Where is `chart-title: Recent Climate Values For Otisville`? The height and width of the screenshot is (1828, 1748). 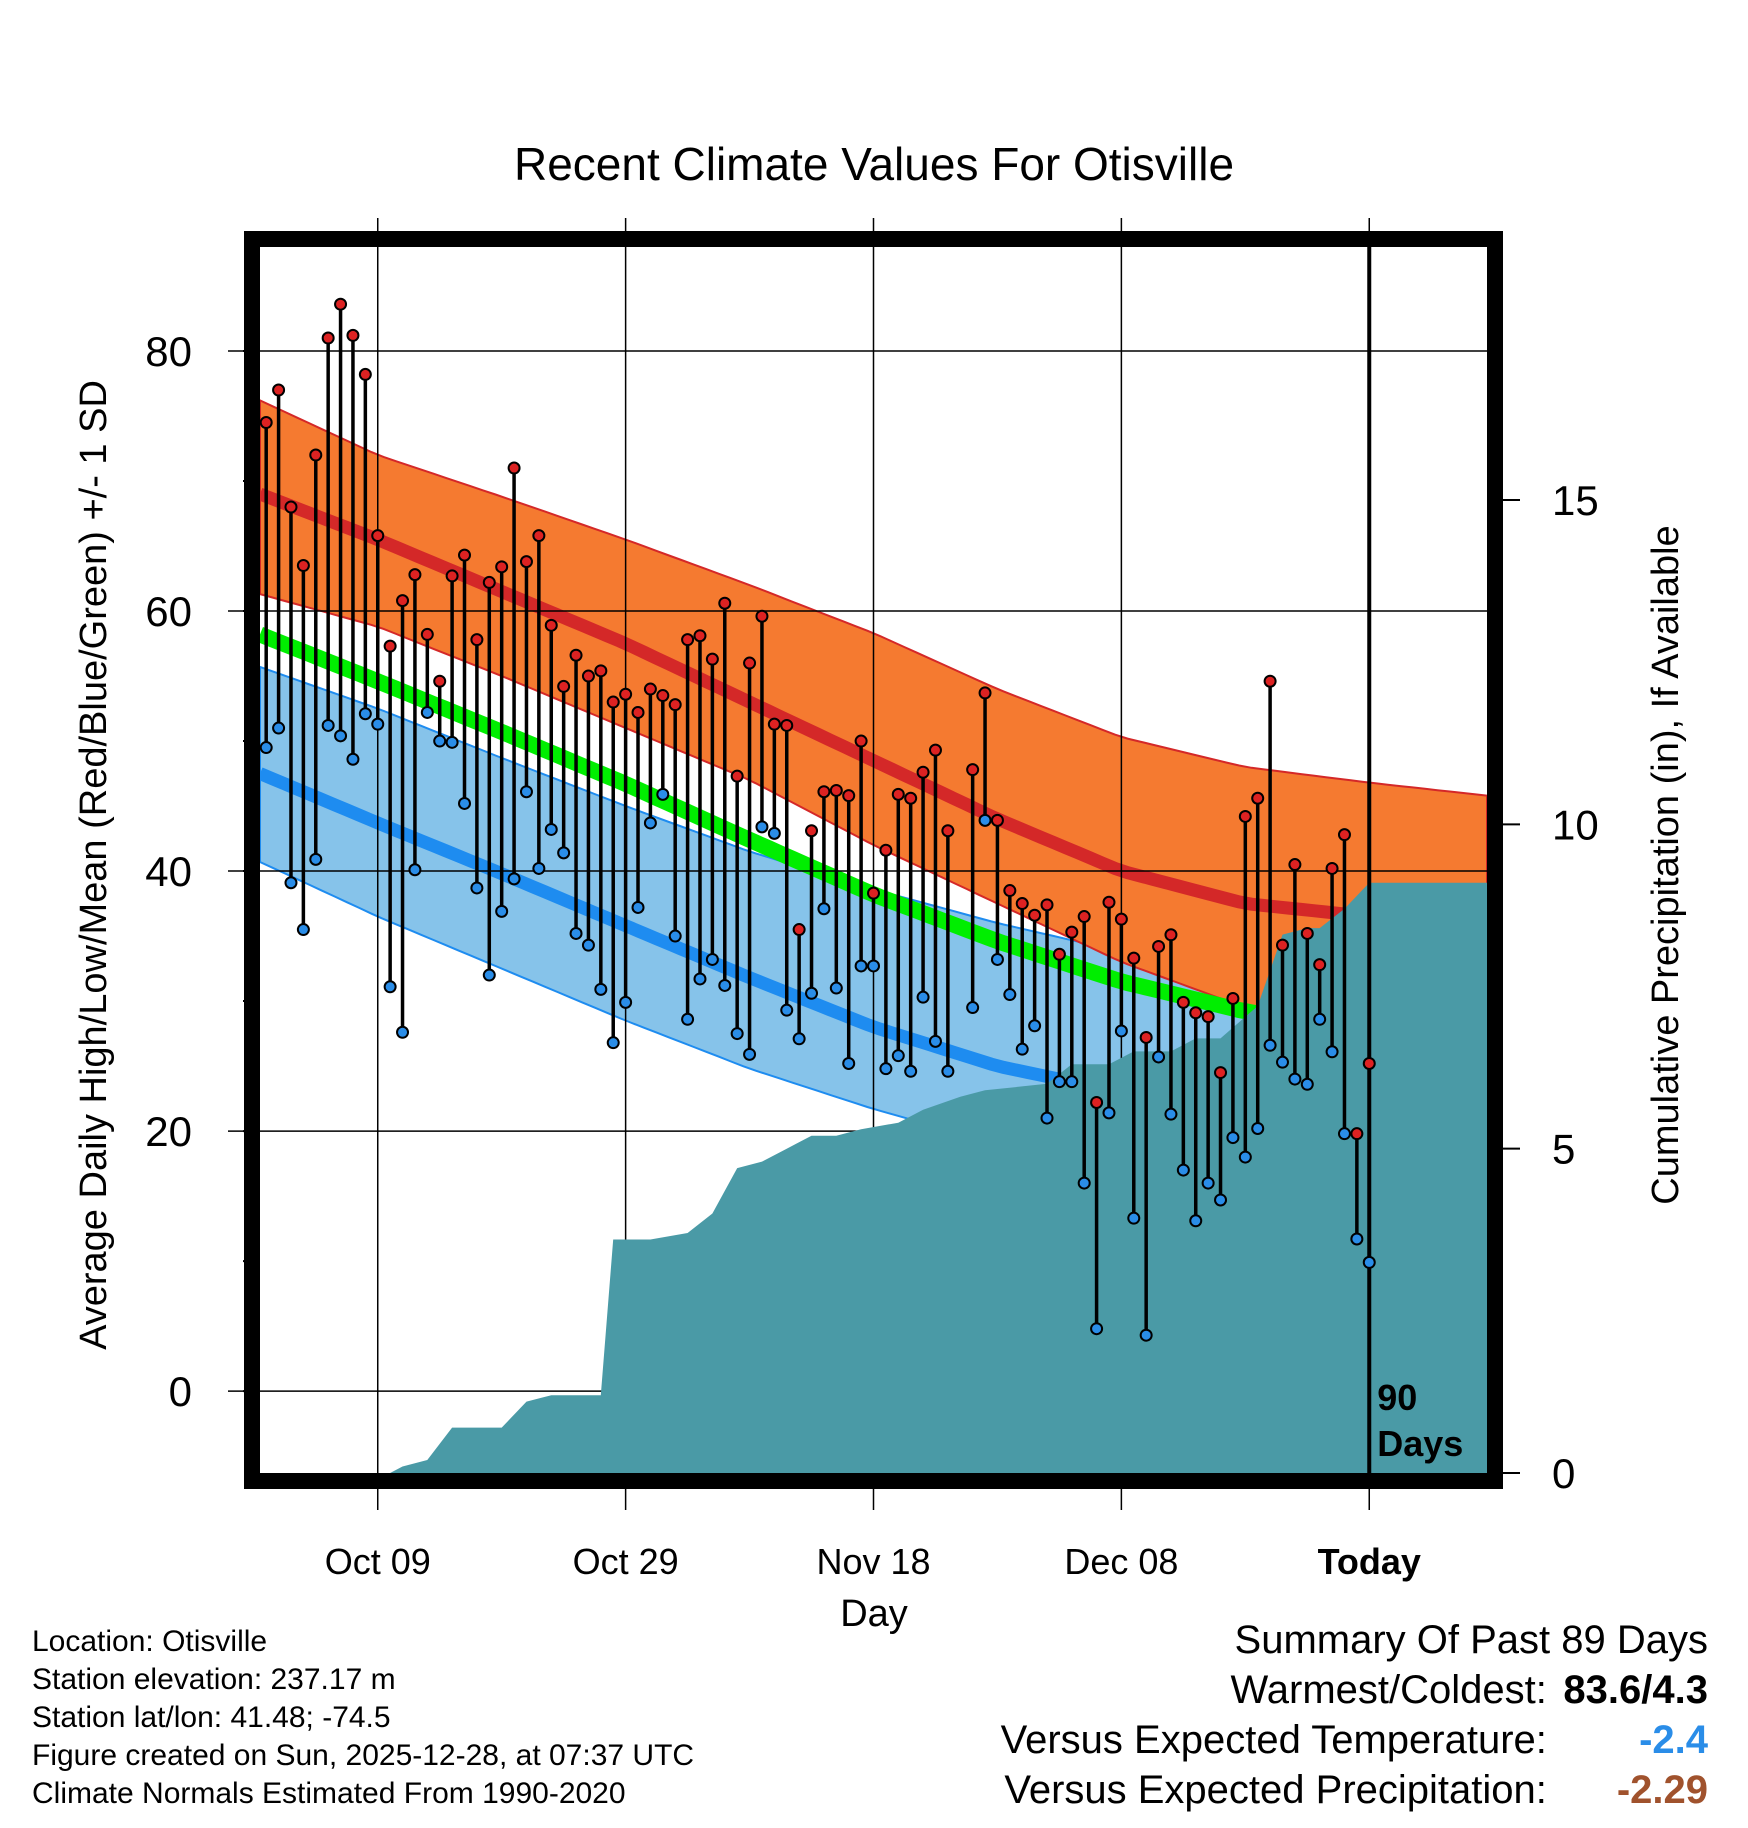
chart-title: Recent Climate Values For Otisville is located at coordinates (874, 164).